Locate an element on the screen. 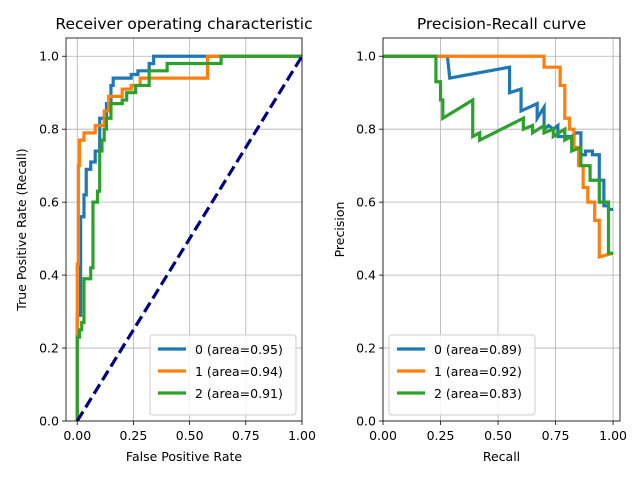 Image resolution: width=640 pixels, height=480 pixels. x-axis-label: Recall is located at coordinates (501, 456).